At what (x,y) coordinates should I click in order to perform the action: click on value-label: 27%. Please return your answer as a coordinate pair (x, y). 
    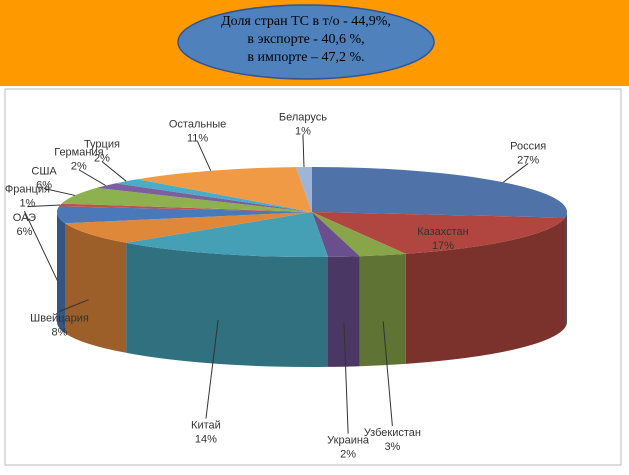
    Looking at the image, I should click on (528, 160).